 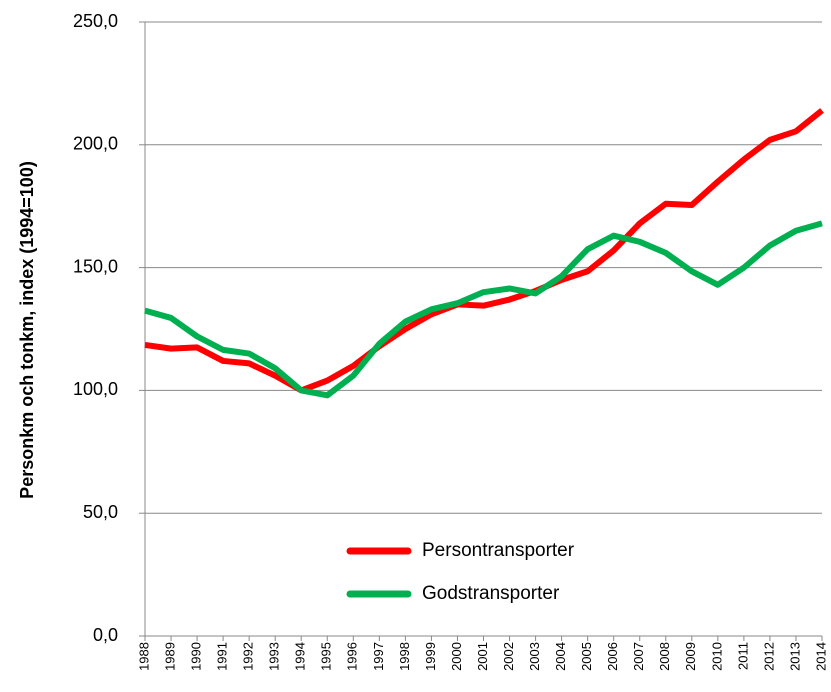 I want to click on x-tick-label: 2009, so click(x=690, y=656).